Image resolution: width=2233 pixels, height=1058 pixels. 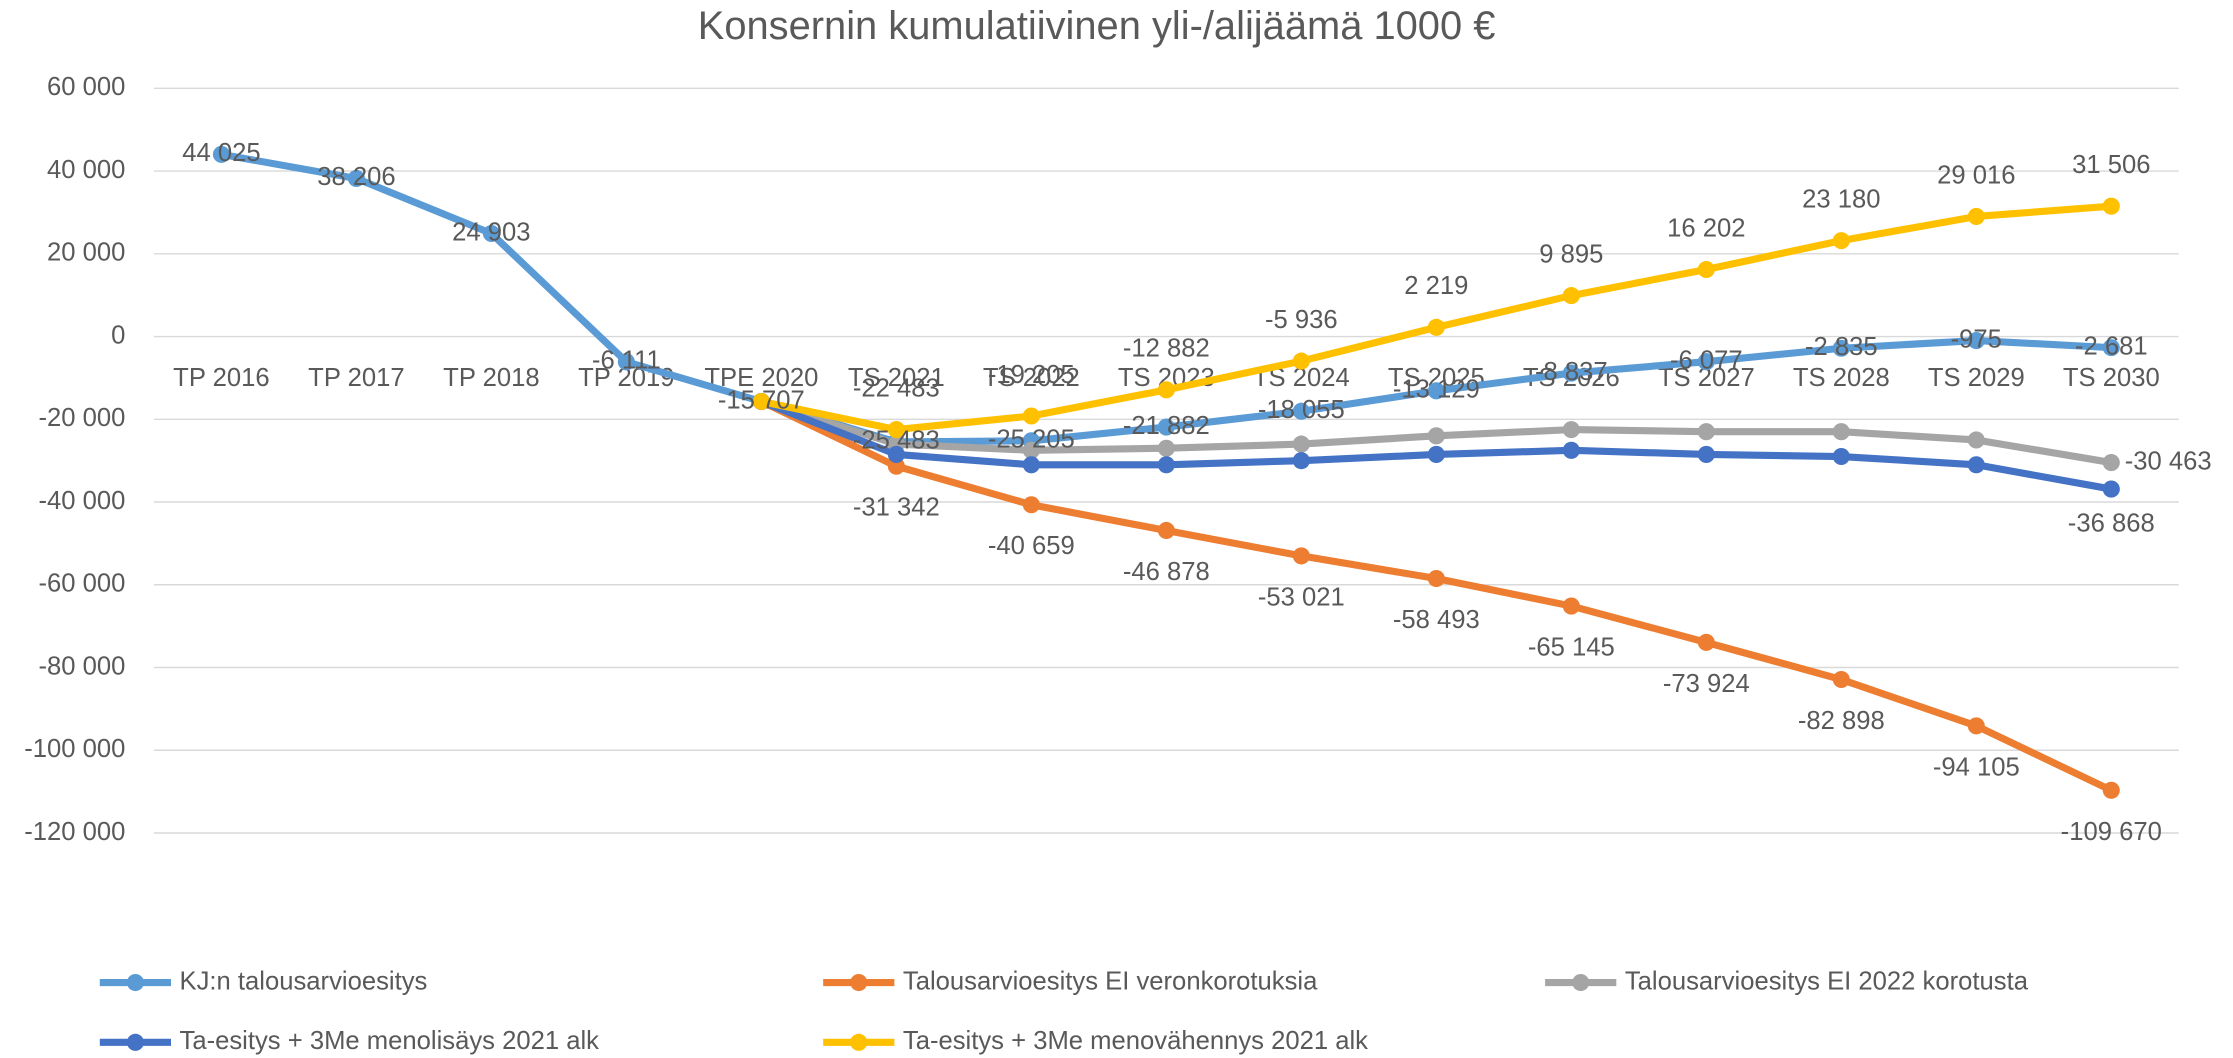 I want to click on data-label: -94 105, so click(x=1976, y=767).